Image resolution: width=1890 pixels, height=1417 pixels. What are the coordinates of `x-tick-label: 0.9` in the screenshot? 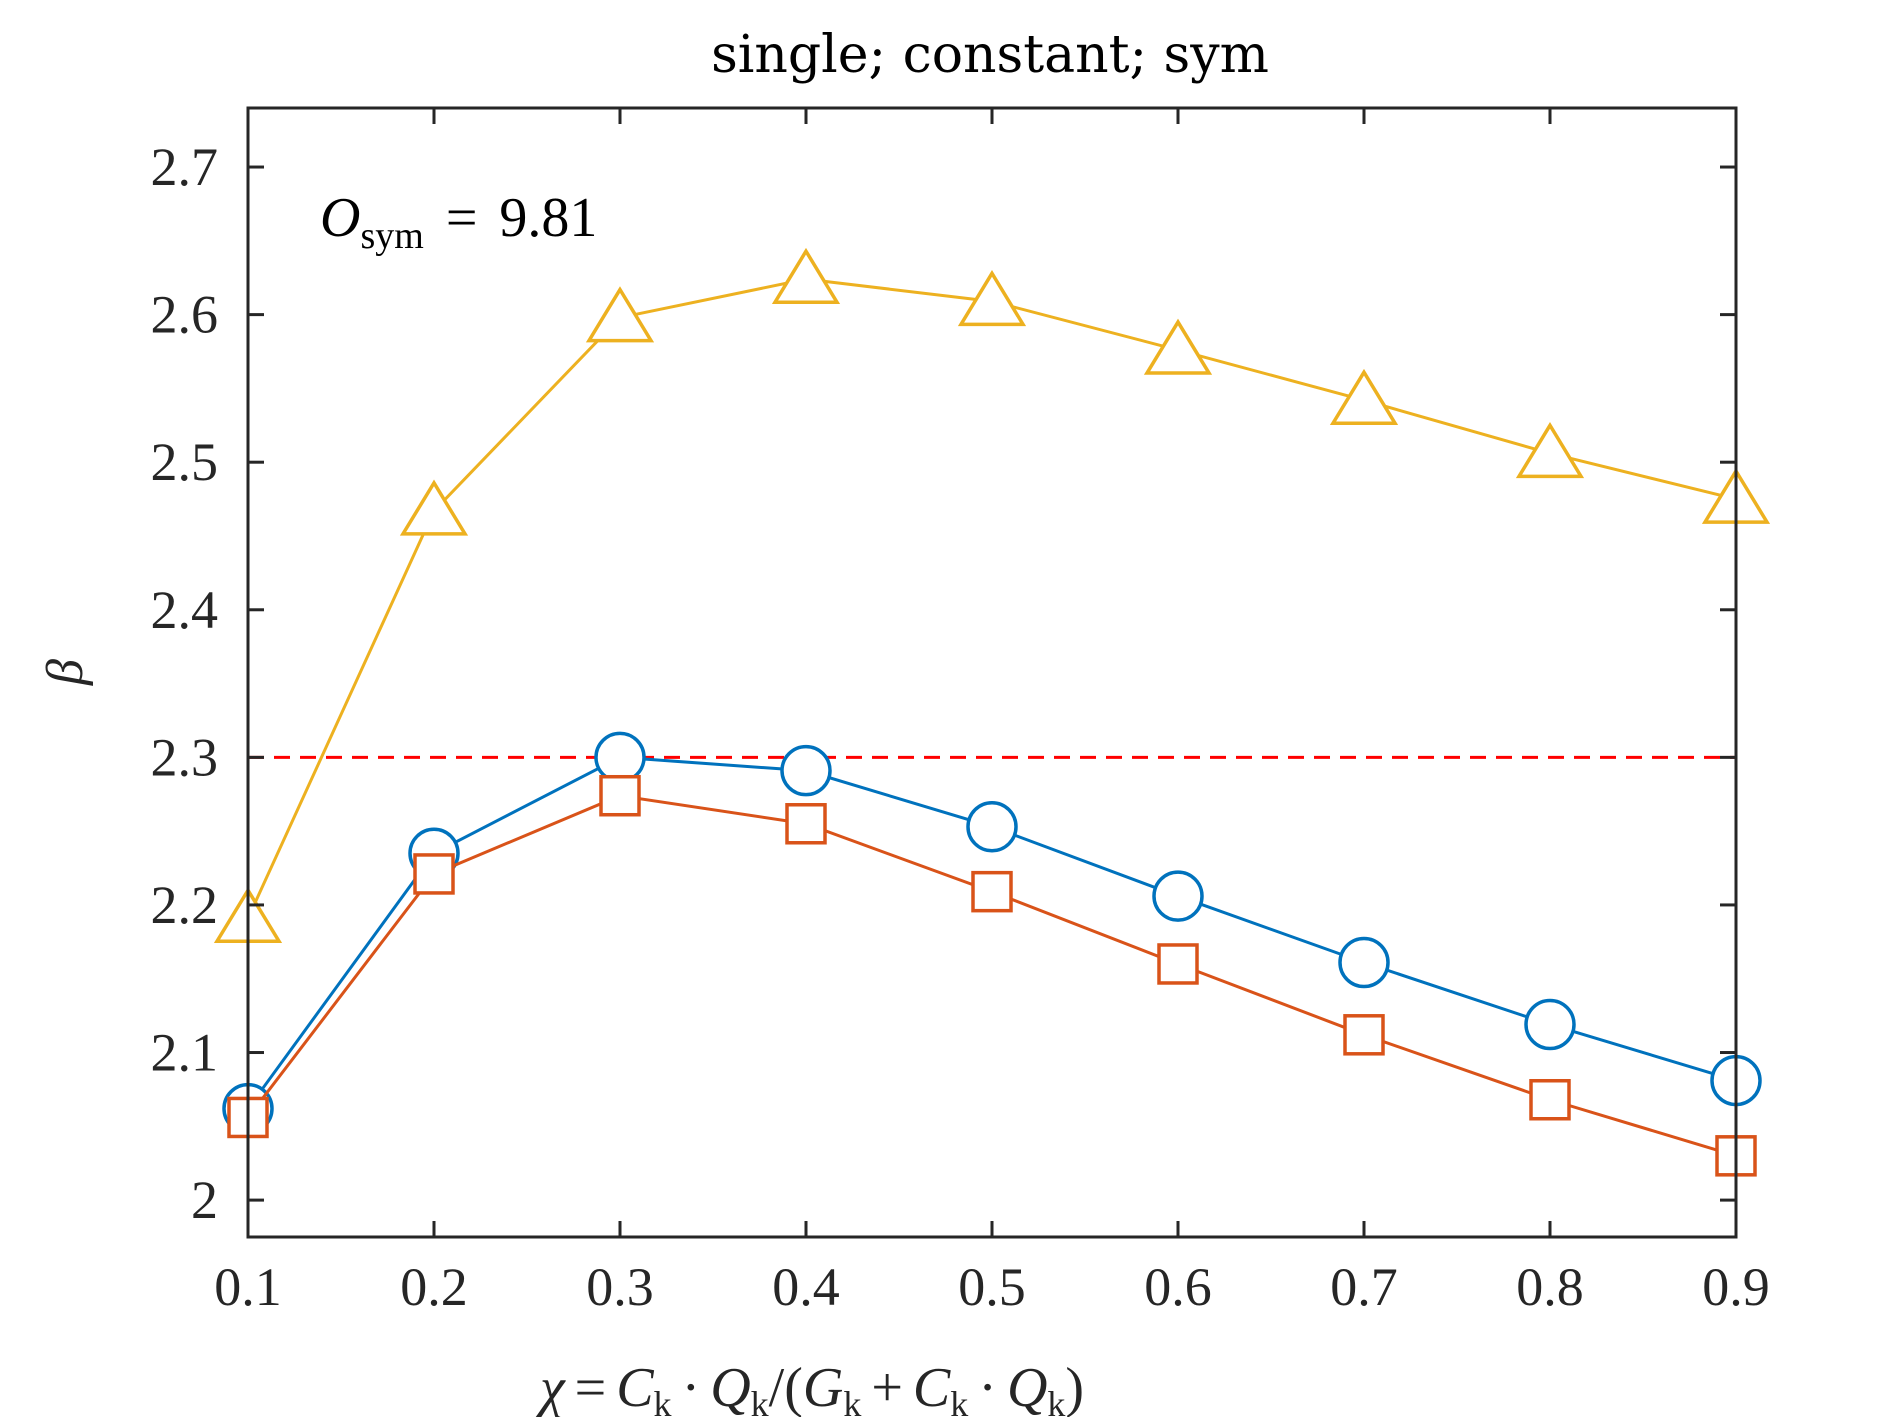 It's located at (1736, 1287).